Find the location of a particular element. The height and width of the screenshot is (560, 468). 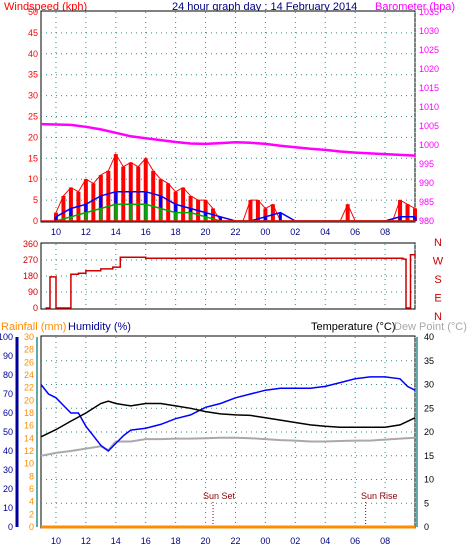

humidity-ytick-70: 70 is located at coordinates (8, 394).